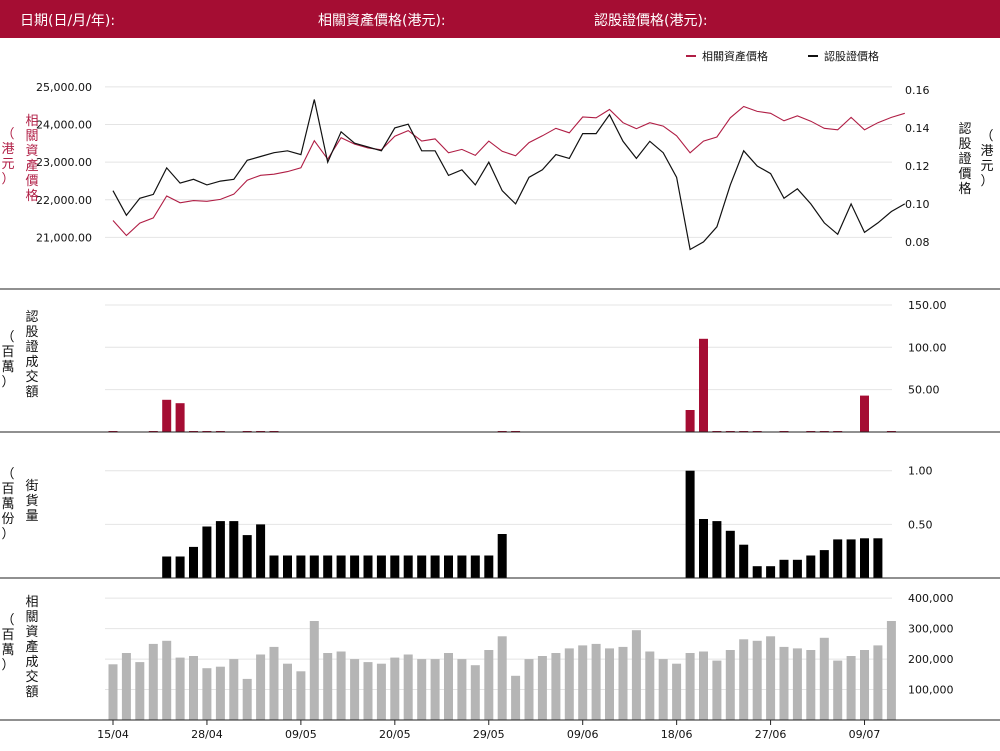  Describe the element at coordinates (31, 151) in the screenshot. I see `left-axis-title: 資` at that location.